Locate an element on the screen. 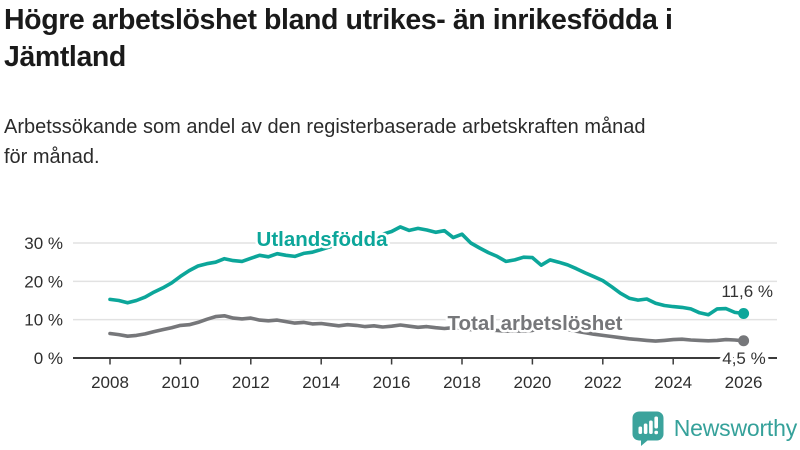 This screenshot has width=800, height=450. x-tick-label: 2020 is located at coordinates (532, 382).